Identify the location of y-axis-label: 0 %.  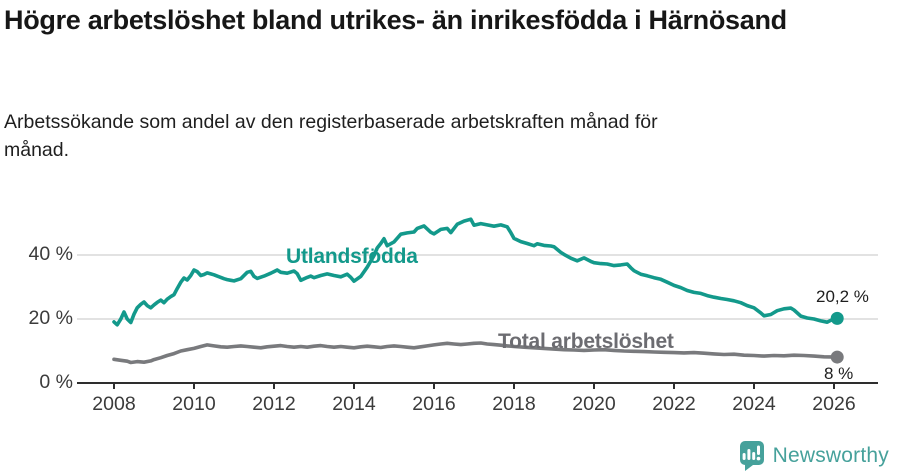
(56, 382).